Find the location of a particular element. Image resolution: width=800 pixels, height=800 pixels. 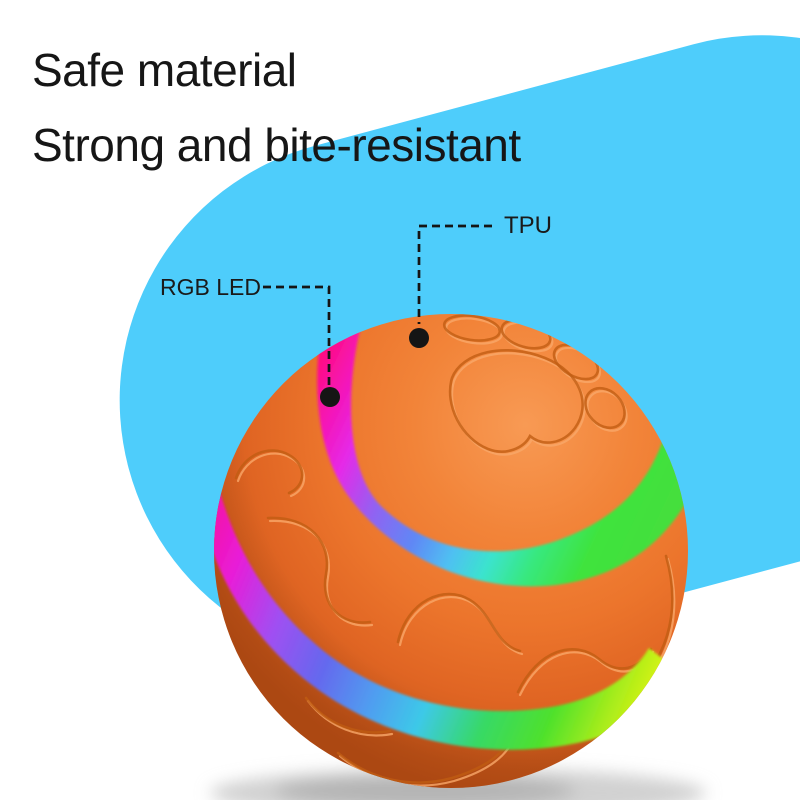

callout-tpu-label: TPU is located at coordinates (528, 225).